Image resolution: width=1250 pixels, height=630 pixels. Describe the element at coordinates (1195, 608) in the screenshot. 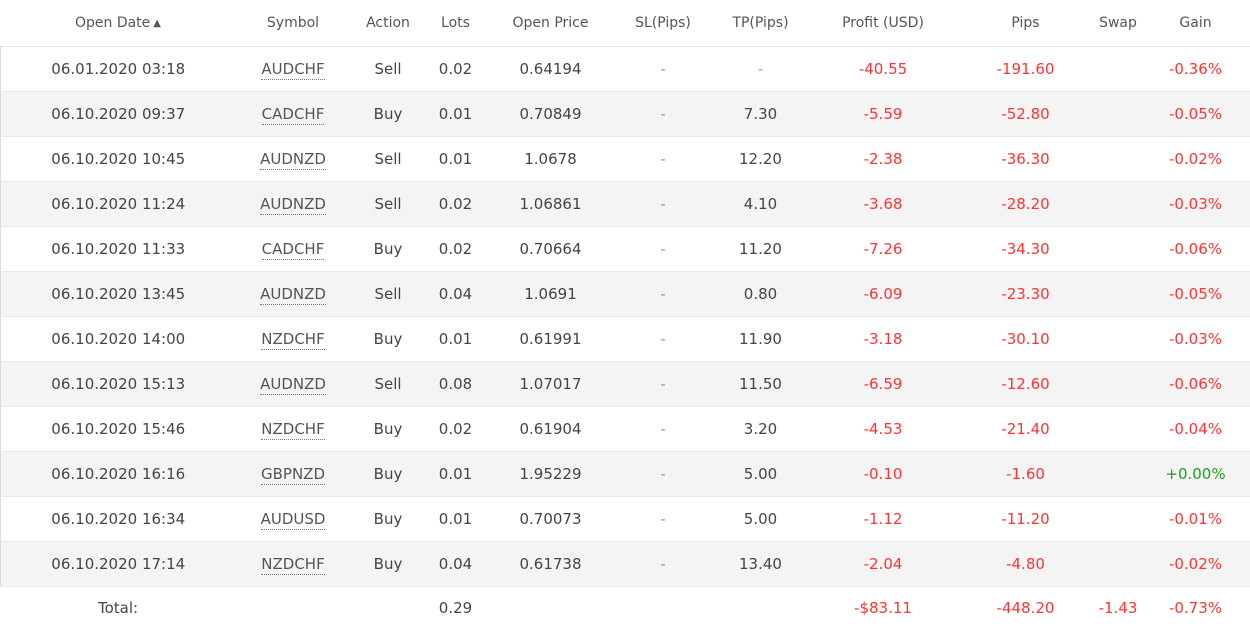

I see `total-gain: -0.73%` at that location.